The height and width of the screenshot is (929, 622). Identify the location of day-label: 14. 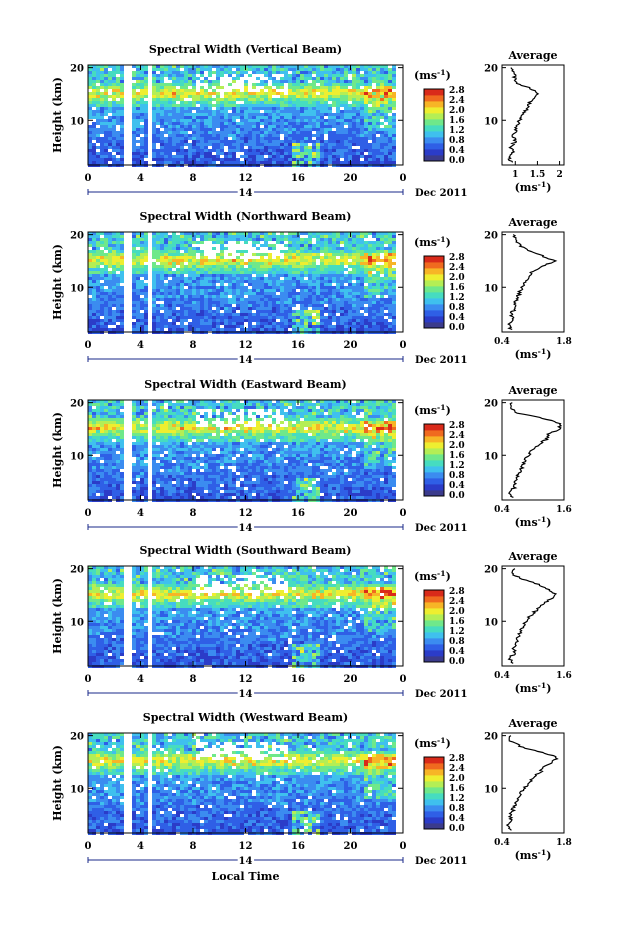
(246, 193).